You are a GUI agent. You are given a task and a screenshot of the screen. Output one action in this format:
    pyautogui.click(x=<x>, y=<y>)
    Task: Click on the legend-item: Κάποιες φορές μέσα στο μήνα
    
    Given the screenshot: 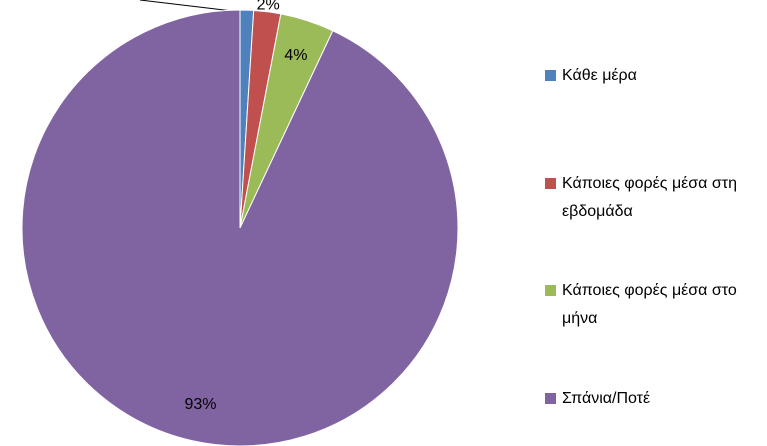 What is the action you would take?
    pyautogui.click(x=655, y=305)
    